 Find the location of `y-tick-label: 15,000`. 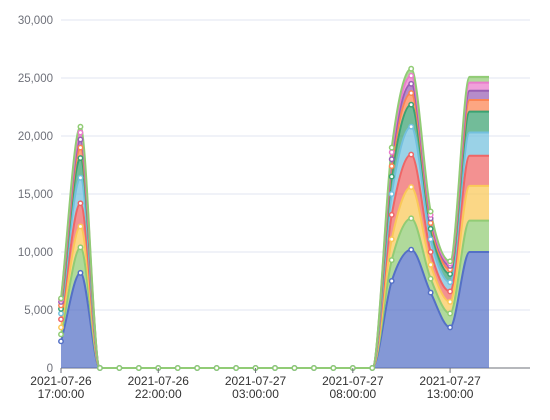

y-tick-label: 15,000 is located at coordinates (35, 195).